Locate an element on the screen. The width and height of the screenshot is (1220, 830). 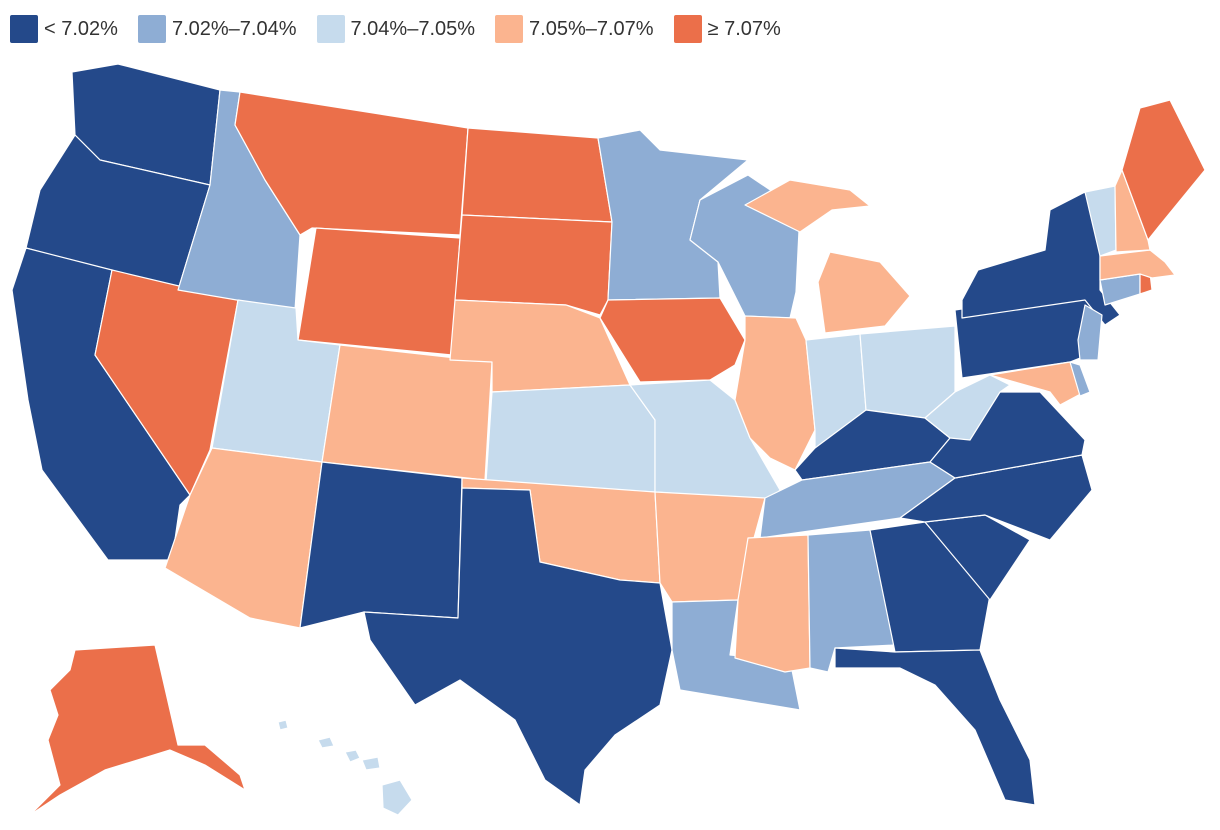
state-michigan: Michigan is located at coordinates (827, 256).